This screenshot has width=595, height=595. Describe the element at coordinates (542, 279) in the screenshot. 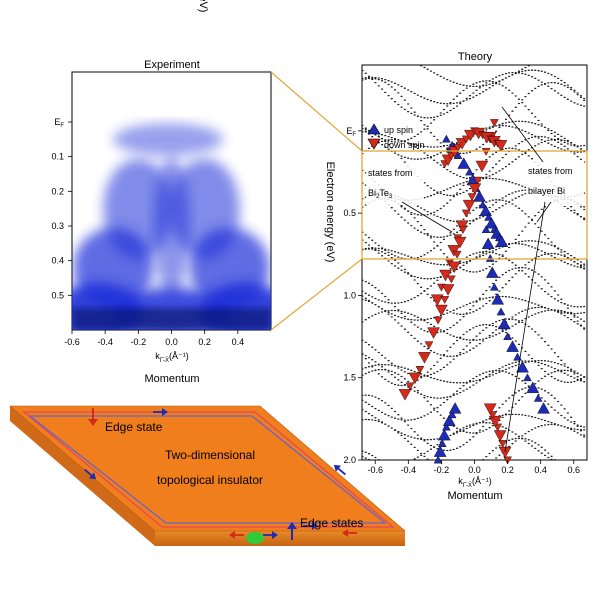

I see `annotation-bilayer-bi: states from bilayer Bi` at that location.